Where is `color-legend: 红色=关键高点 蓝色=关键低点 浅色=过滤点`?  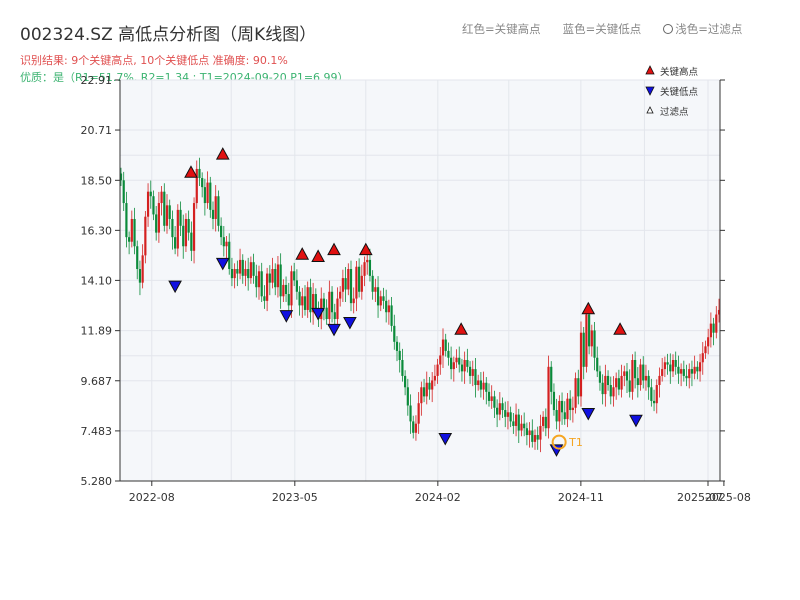
color-legend: 红色=关键高点 蓝色=关键低点 浅色=过滤点 is located at coordinates (602, 29).